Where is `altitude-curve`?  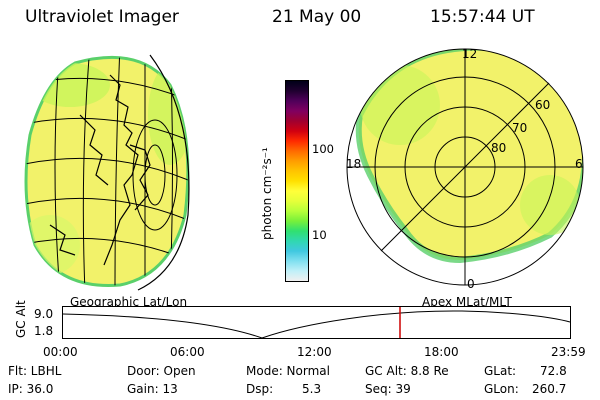 altitude-curve is located at coordinates (316, 324).